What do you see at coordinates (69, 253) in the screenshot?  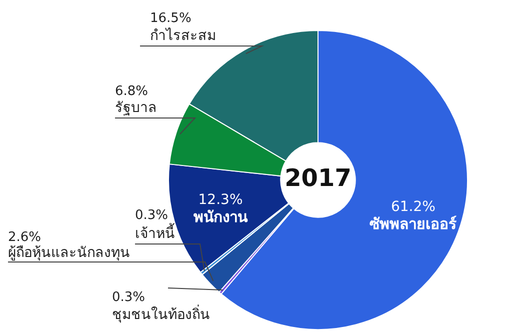 I see `slice-label: ผู้ถือหุ้นและนักลงทุน` at bounding box center [69, 253].